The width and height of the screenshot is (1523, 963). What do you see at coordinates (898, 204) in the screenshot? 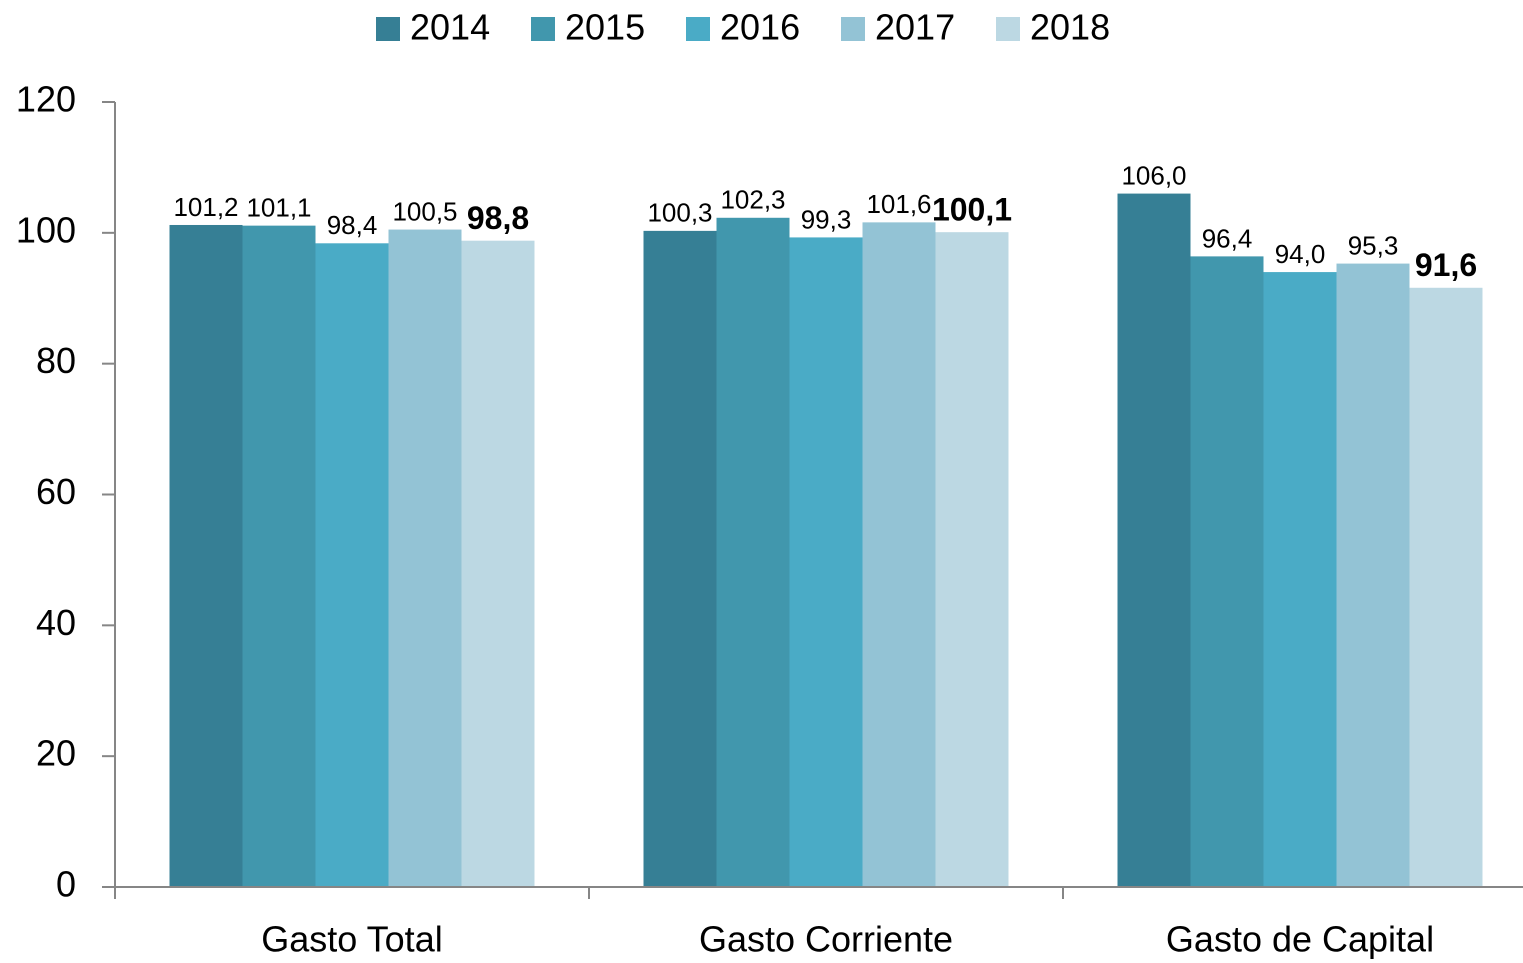
I see `data-label: 101,6` at bounding box center [898, 204].